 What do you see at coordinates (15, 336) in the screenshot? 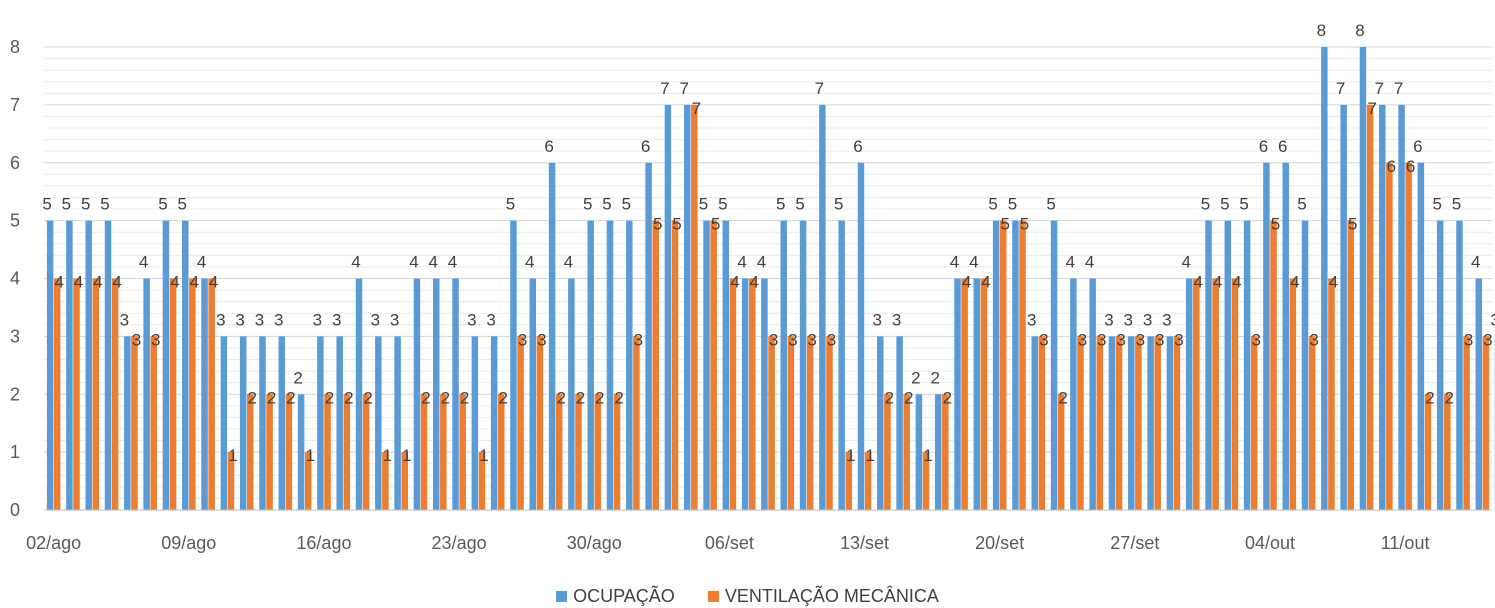
I see `y-tick-label: 3` at bounding box center [15, 336].